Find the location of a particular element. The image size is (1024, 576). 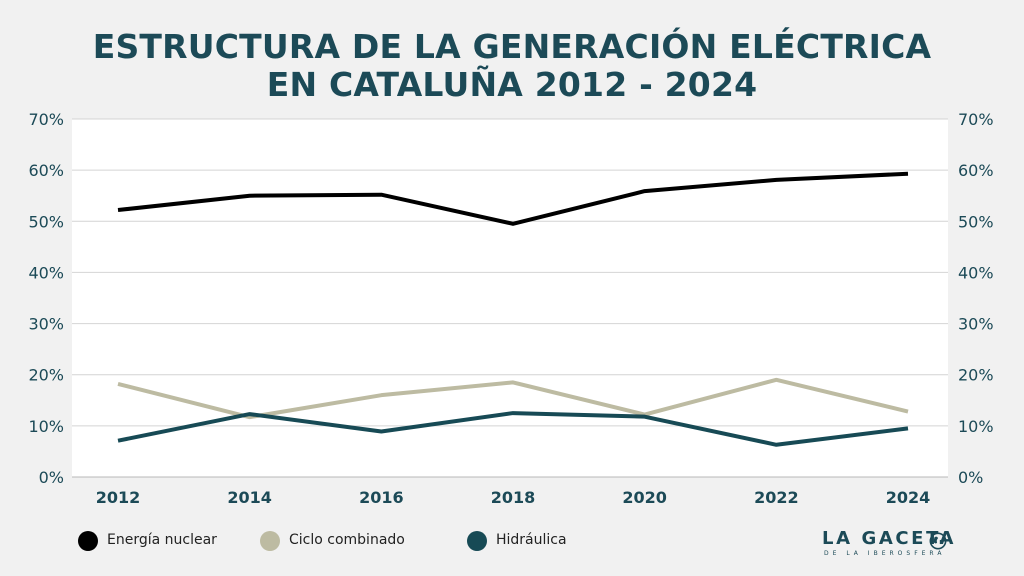

x-axis: 2012 2014 2016 2018 2020 2022 2024 is located at coordinates (513, 497).